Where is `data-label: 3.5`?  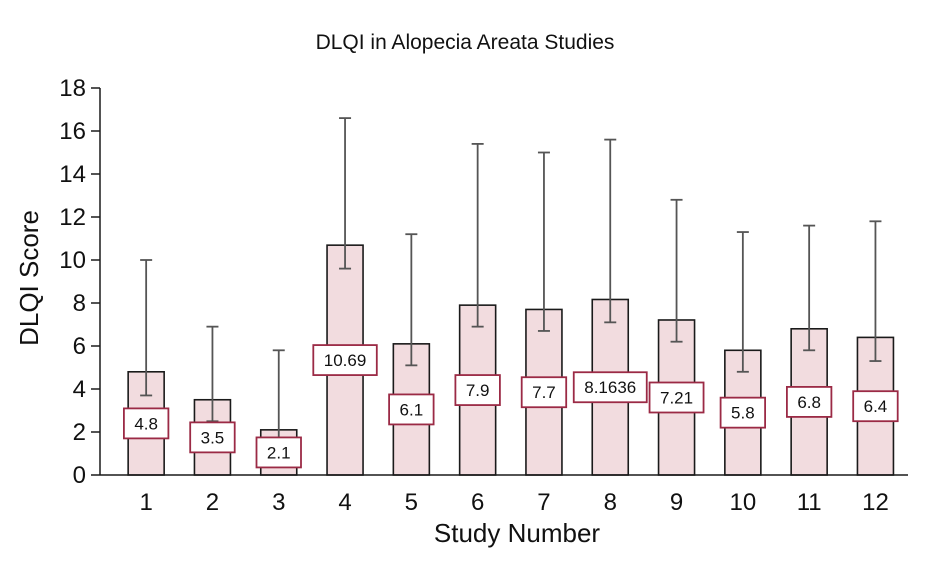
data-label: 3.5 is located at coordinates (213, 437).